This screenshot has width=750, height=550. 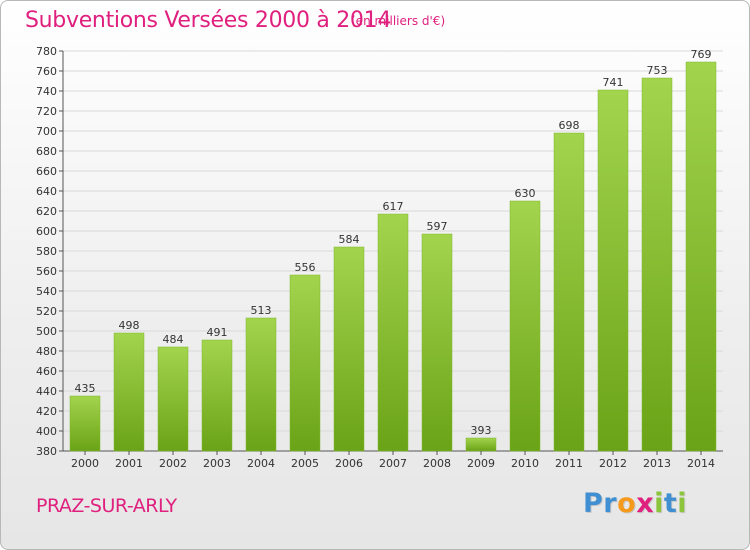 What do you see at coordinates (46, 311) in the screenshot?
I see `y-tick-label: 520` at bounding box center [46, 311].